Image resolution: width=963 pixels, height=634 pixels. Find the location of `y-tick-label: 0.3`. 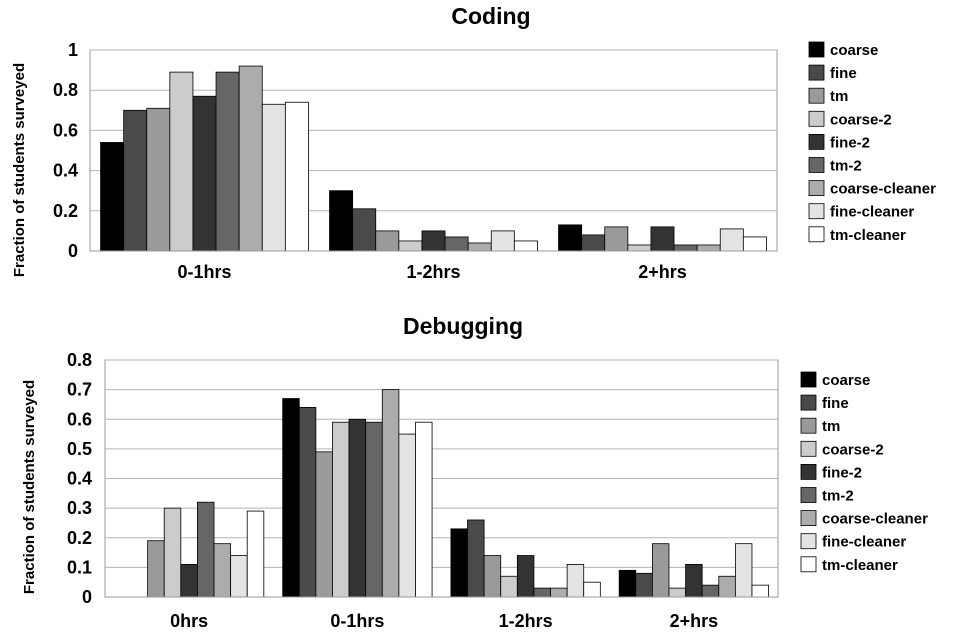

y-tick-label: 0.3 is located at coordinates (79, 508).